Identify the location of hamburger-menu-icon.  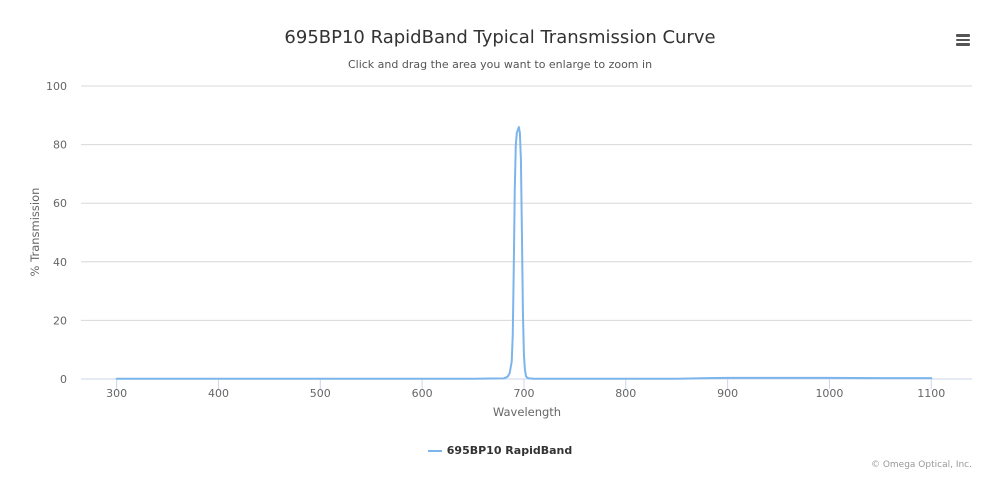
(963, 41).